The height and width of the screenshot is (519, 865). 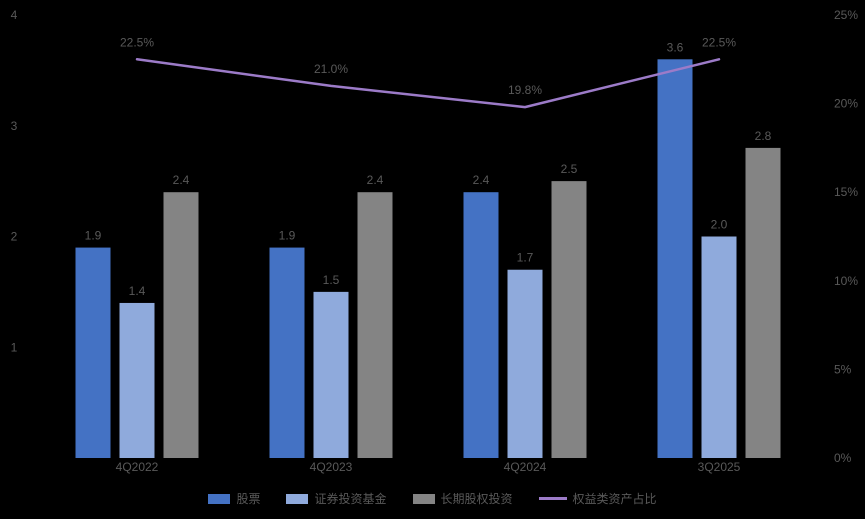 I want to click on bar-value-label: 1.4, so click(x=137, y=291).